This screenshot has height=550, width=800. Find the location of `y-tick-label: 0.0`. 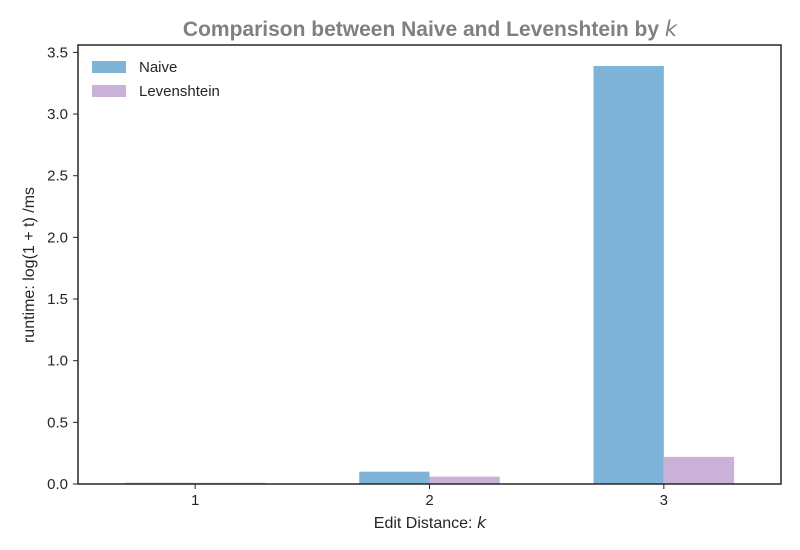

y-tick-label: 0.0 is located at coordinates (57, 484).